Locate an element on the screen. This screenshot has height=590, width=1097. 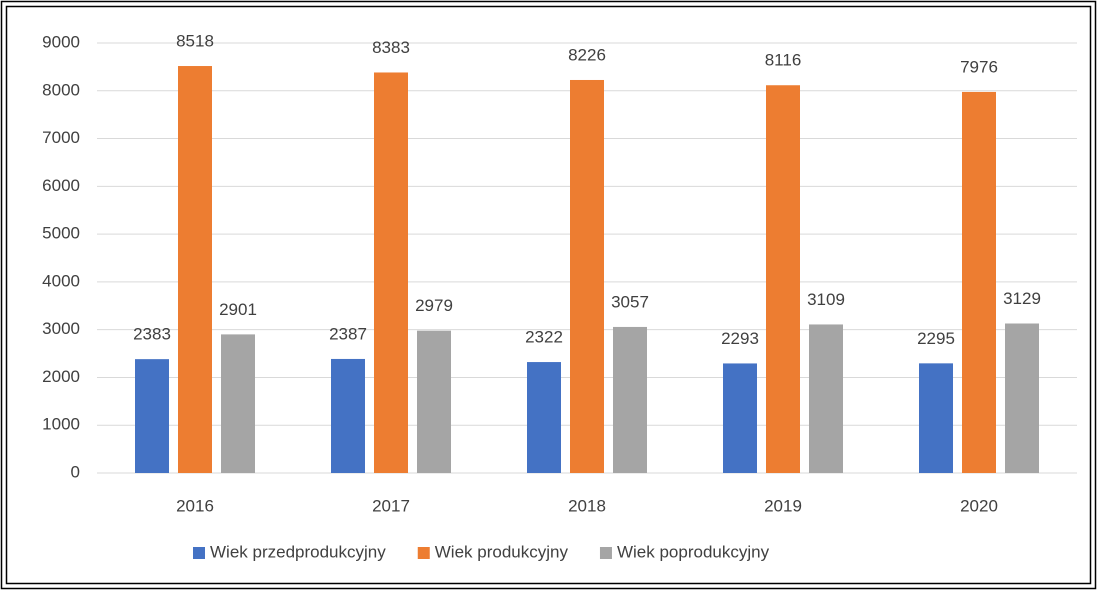
data-label: 3057 is located at coordinates (630, 301).